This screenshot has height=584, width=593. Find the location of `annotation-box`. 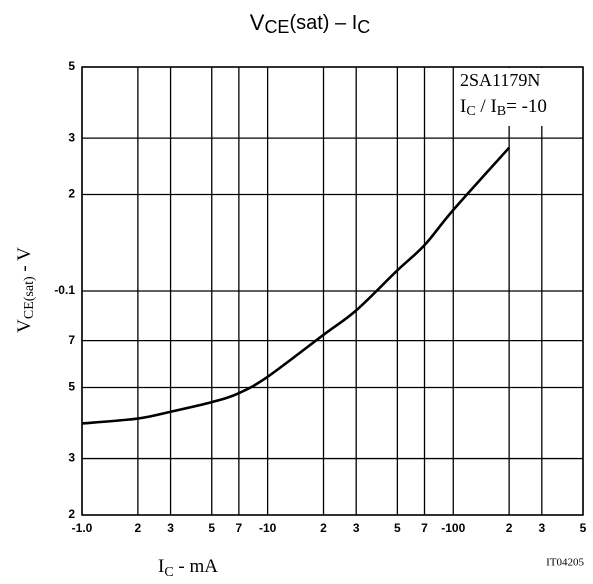

annotation-box is located at coordinates (518, 97).